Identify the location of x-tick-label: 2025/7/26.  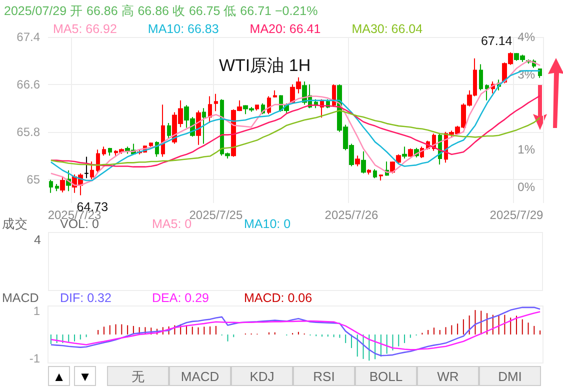
(351, 215).